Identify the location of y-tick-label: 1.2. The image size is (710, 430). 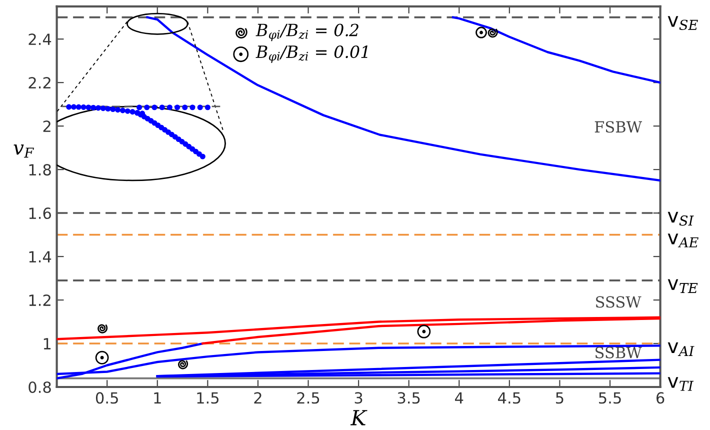
(39, 300).